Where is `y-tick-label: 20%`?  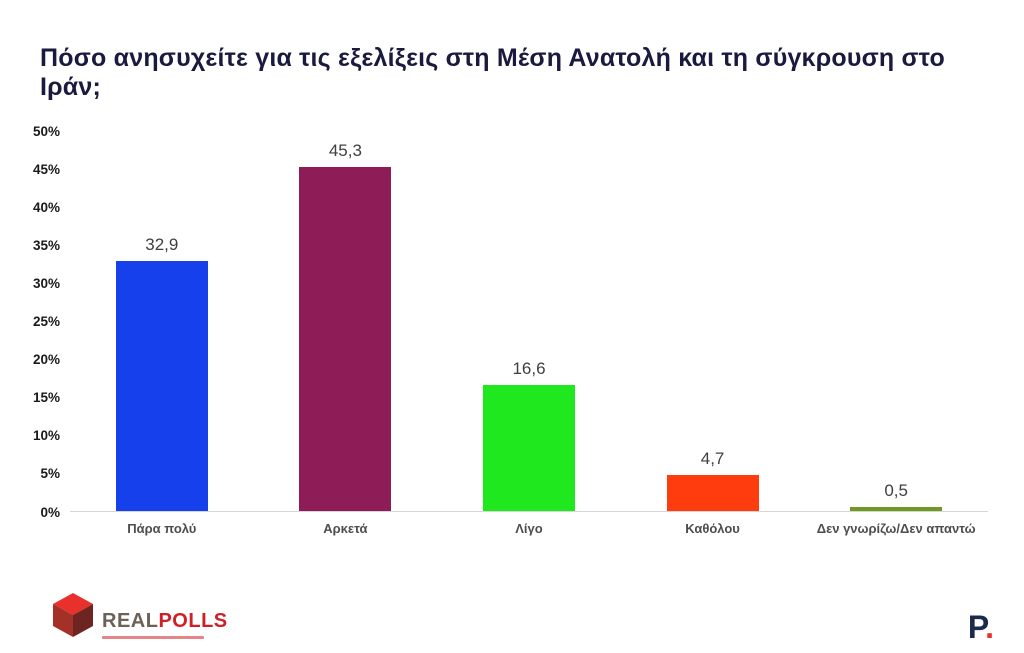
y-tick-label: 20% is located at coordinates (46, 359).